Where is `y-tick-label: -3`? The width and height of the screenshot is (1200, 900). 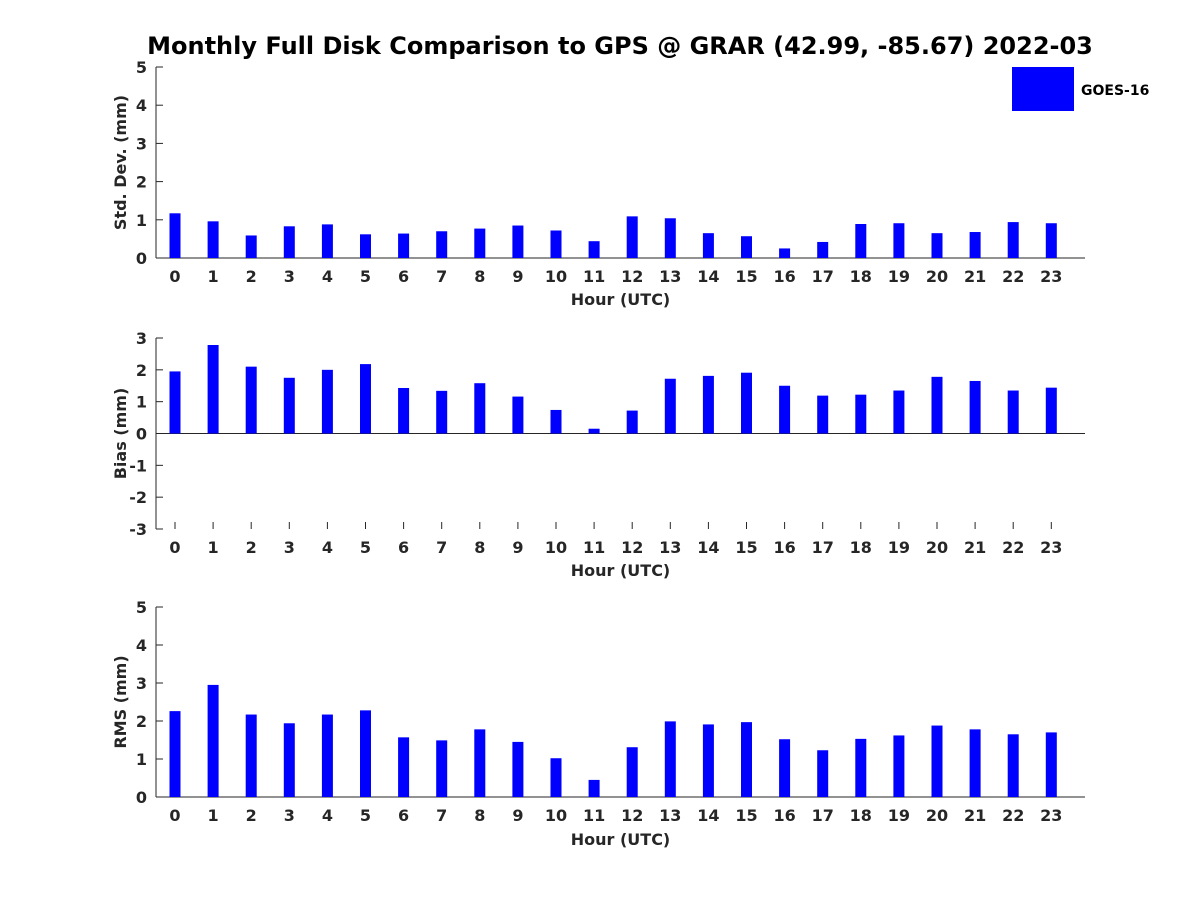 y-tick-label: -3 is located at coordinates (138, 529).